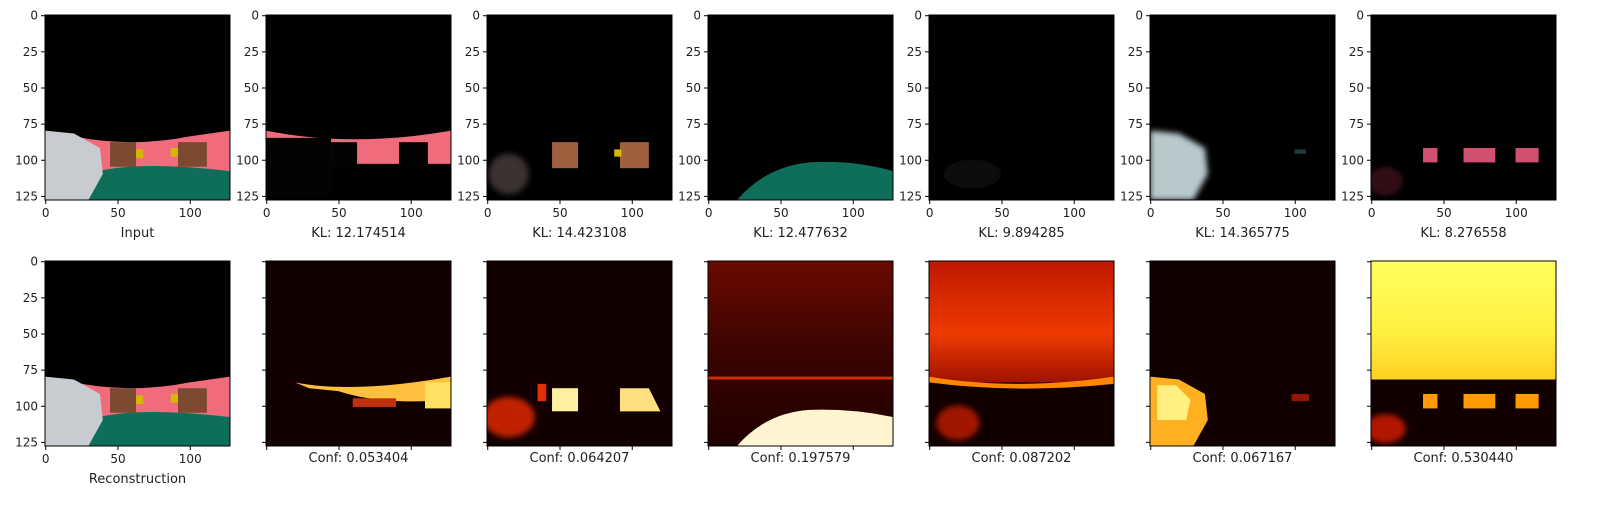  I want to click on image-background, so click(358, 353).